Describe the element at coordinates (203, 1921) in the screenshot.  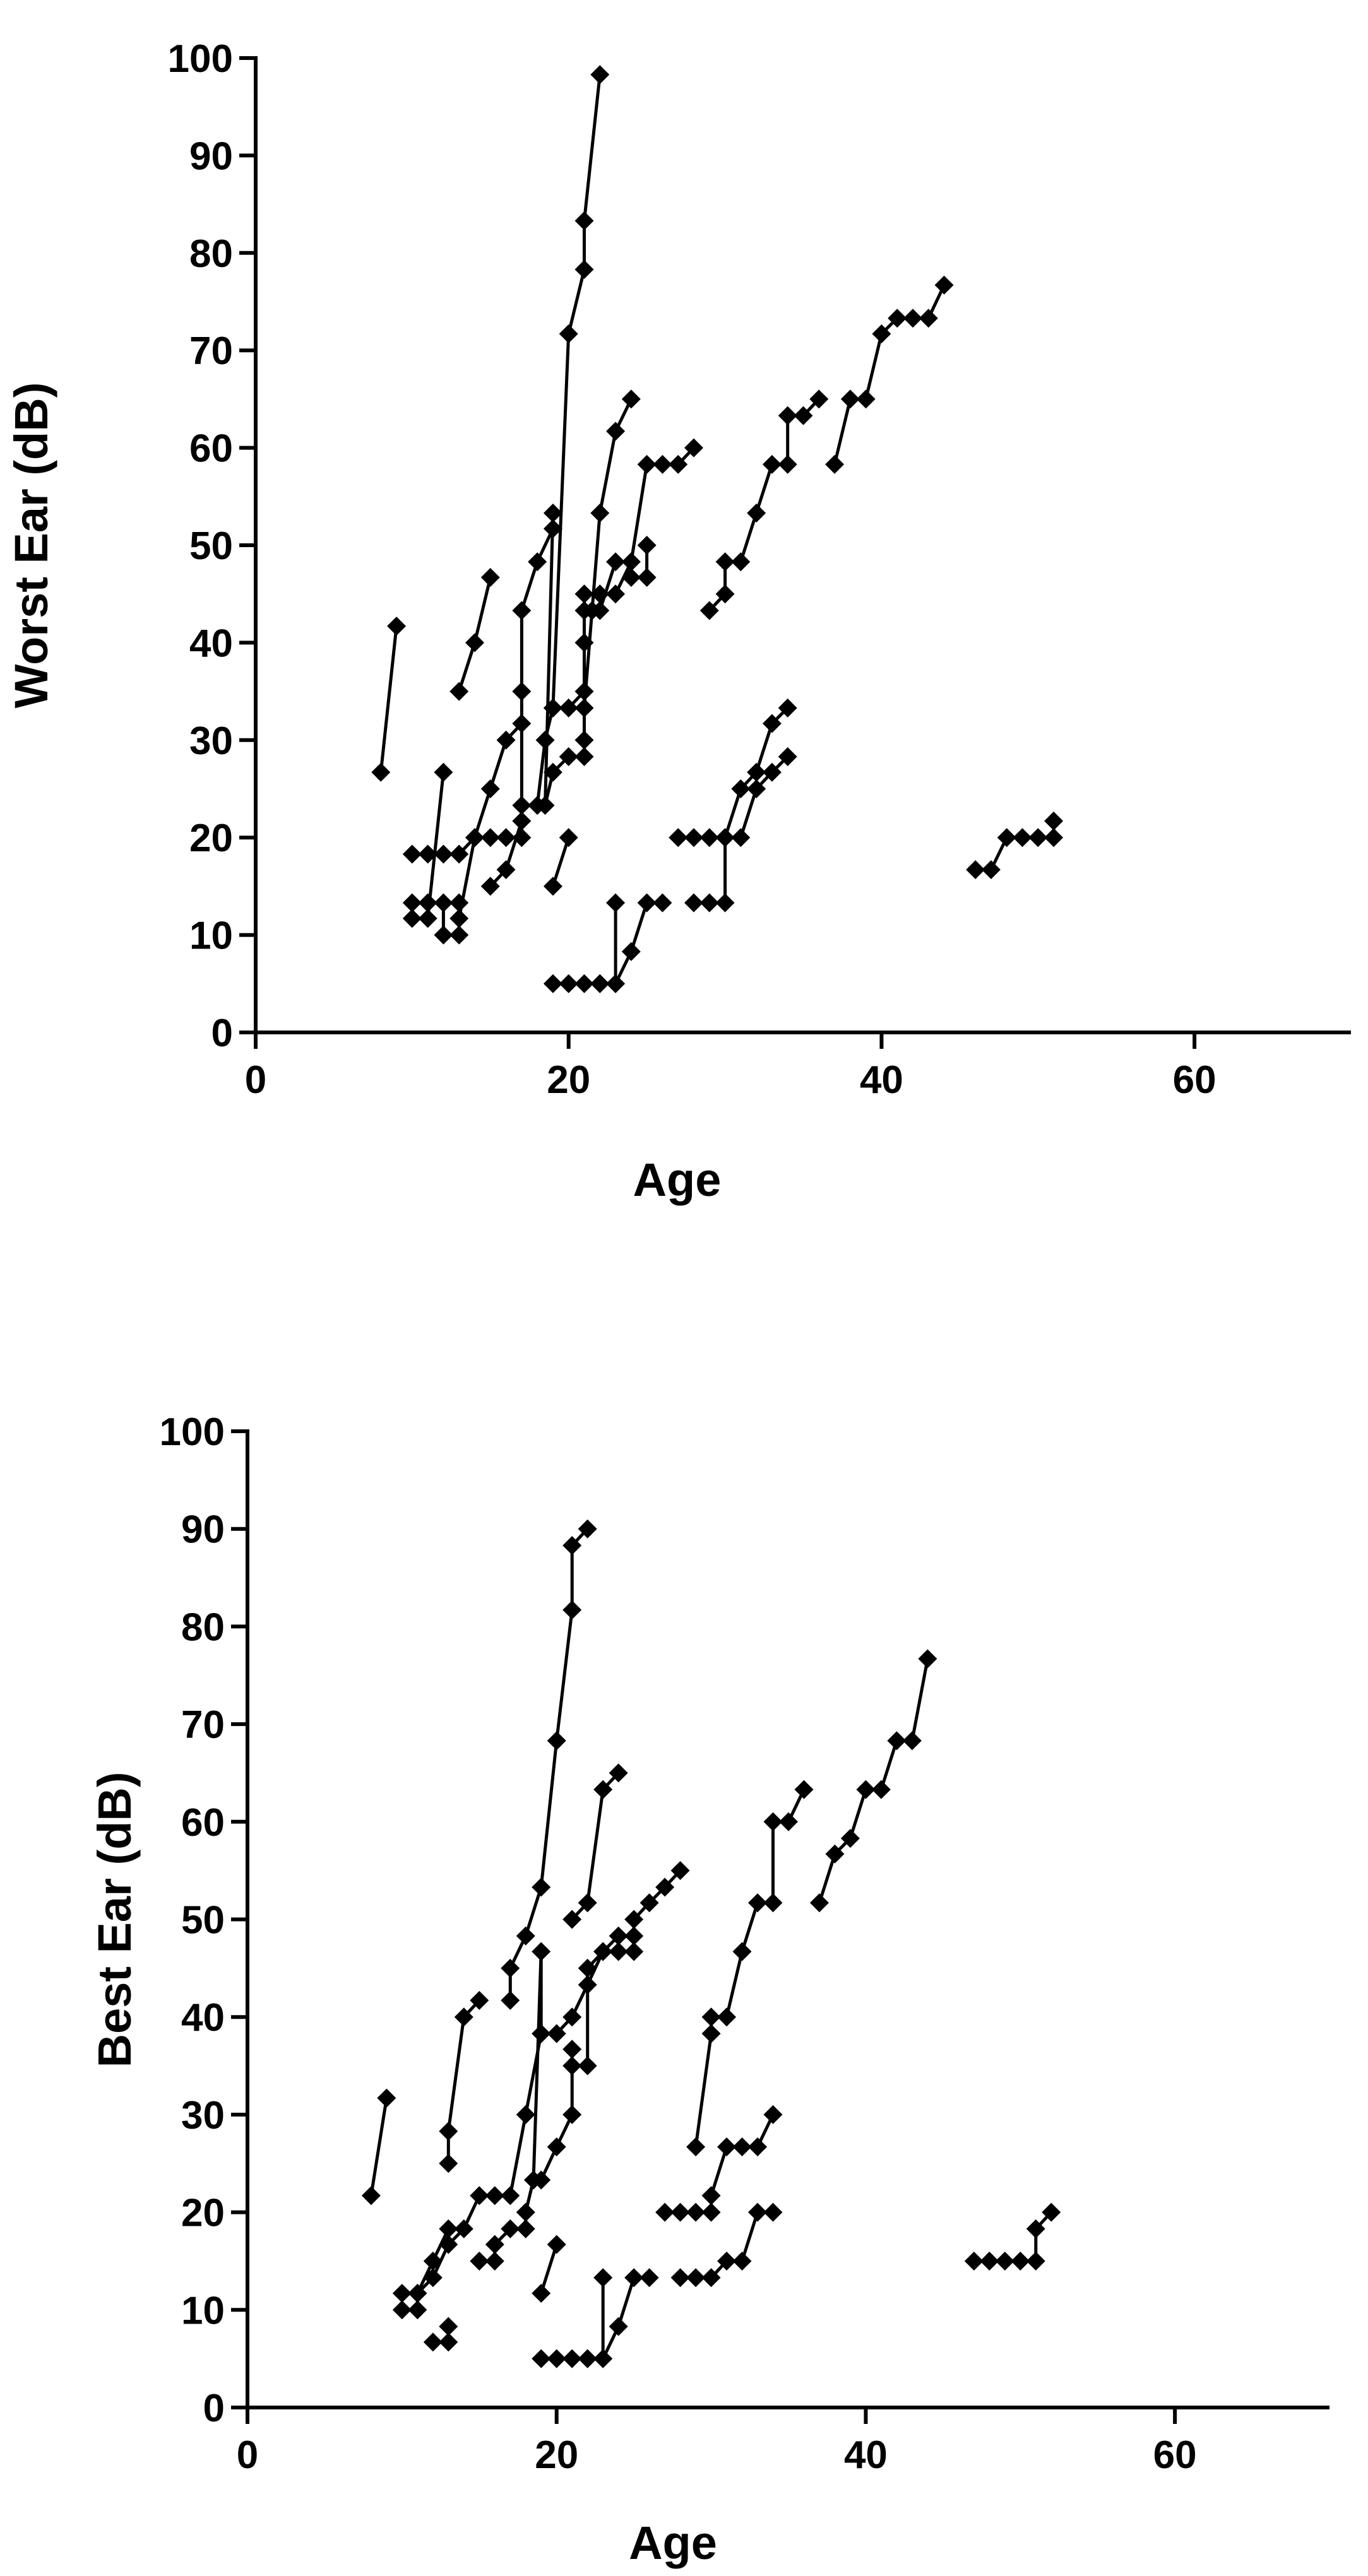
I see `y-tick-label: 50` at that location.